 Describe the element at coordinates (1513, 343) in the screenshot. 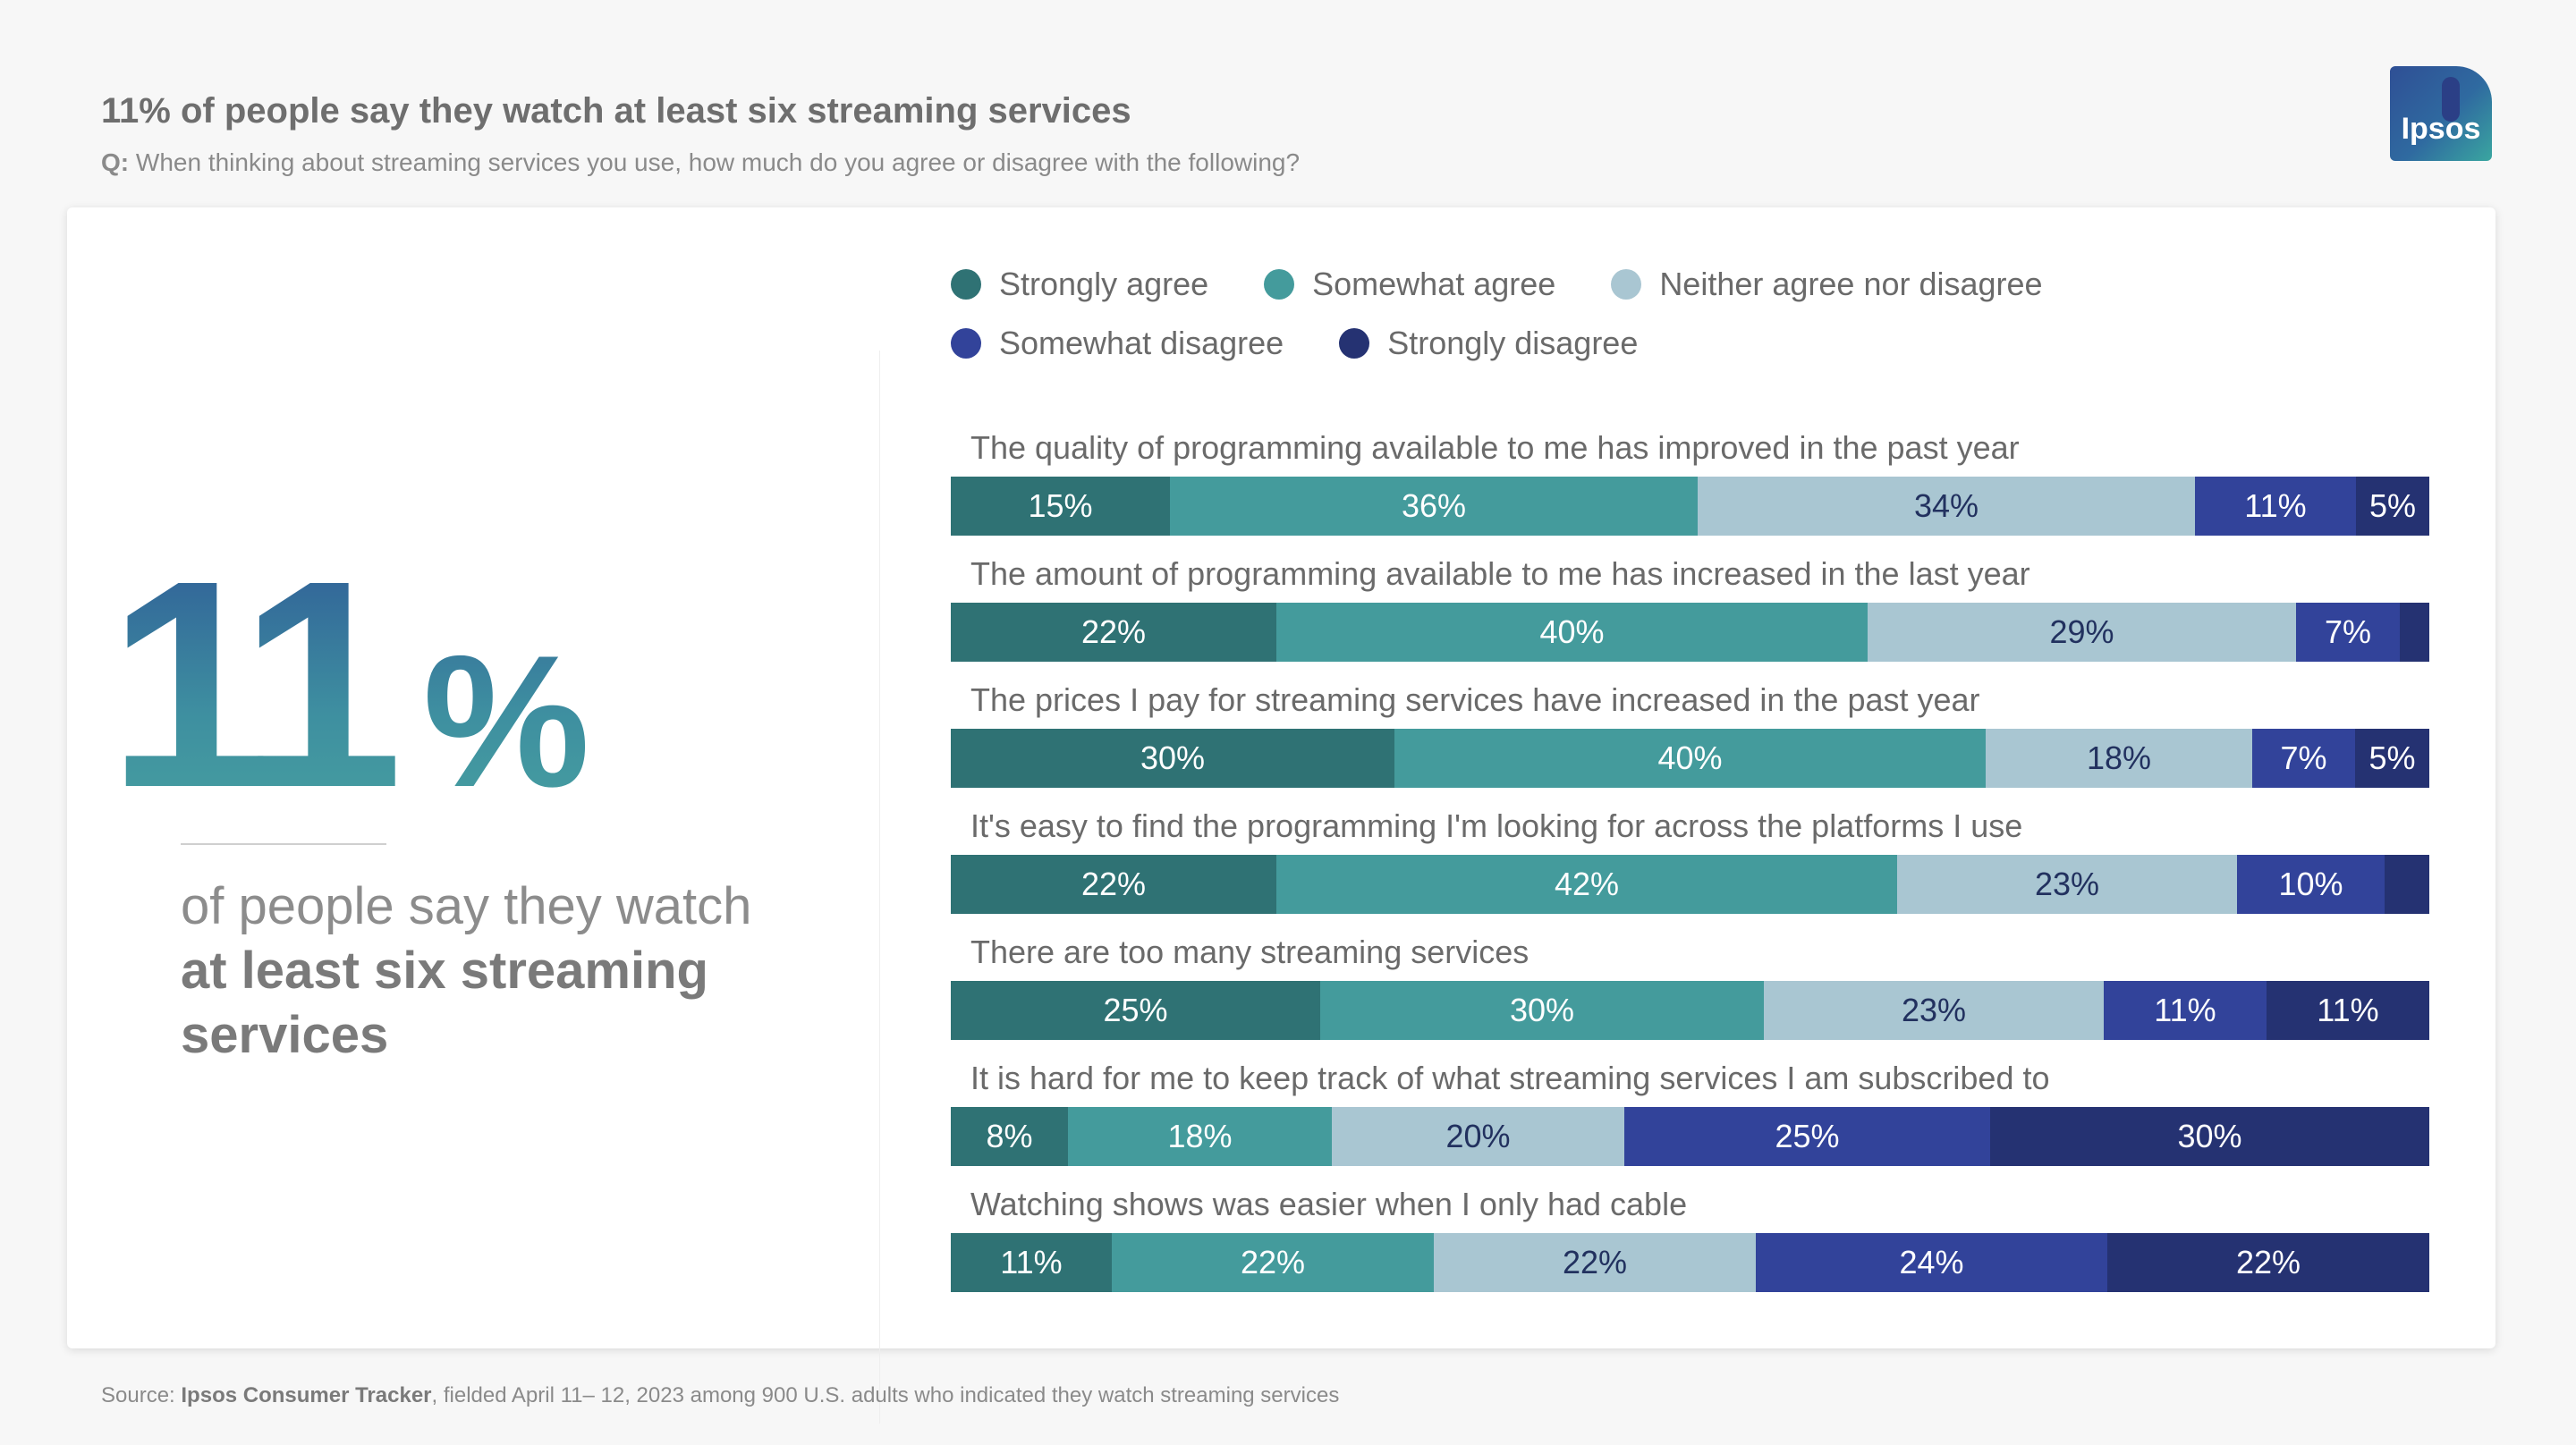

I see `legend-label: Strongly disagree` at that location.